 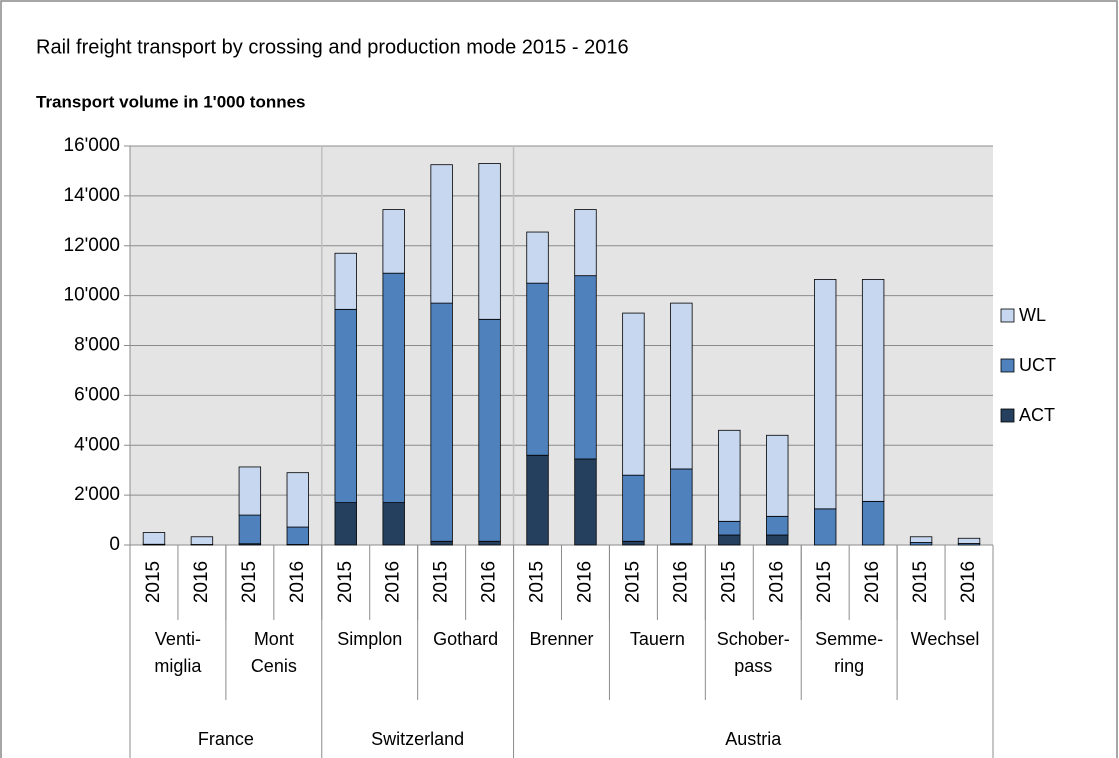 I want to click on crossing-label: Simplon, so click(x=369, y=639).